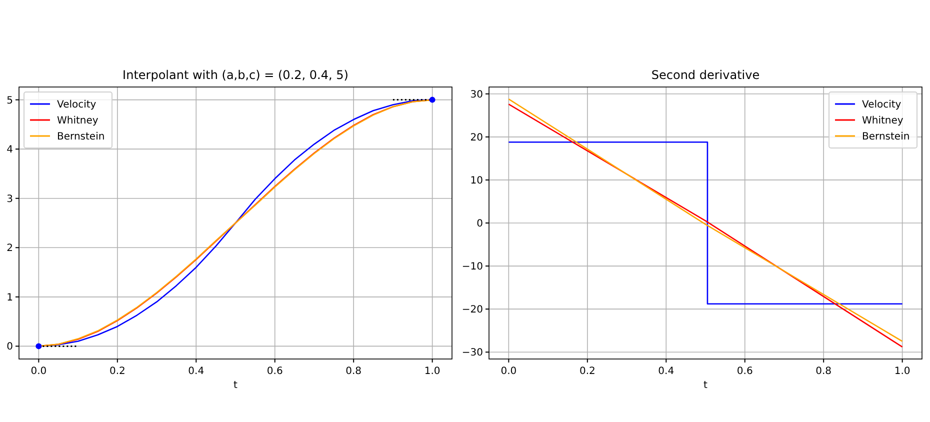 This screenshot has width=930, height=422. Describe the element at coordinates (472, 353) in the screenshot. I see `y-tick-label: −30` at that location.